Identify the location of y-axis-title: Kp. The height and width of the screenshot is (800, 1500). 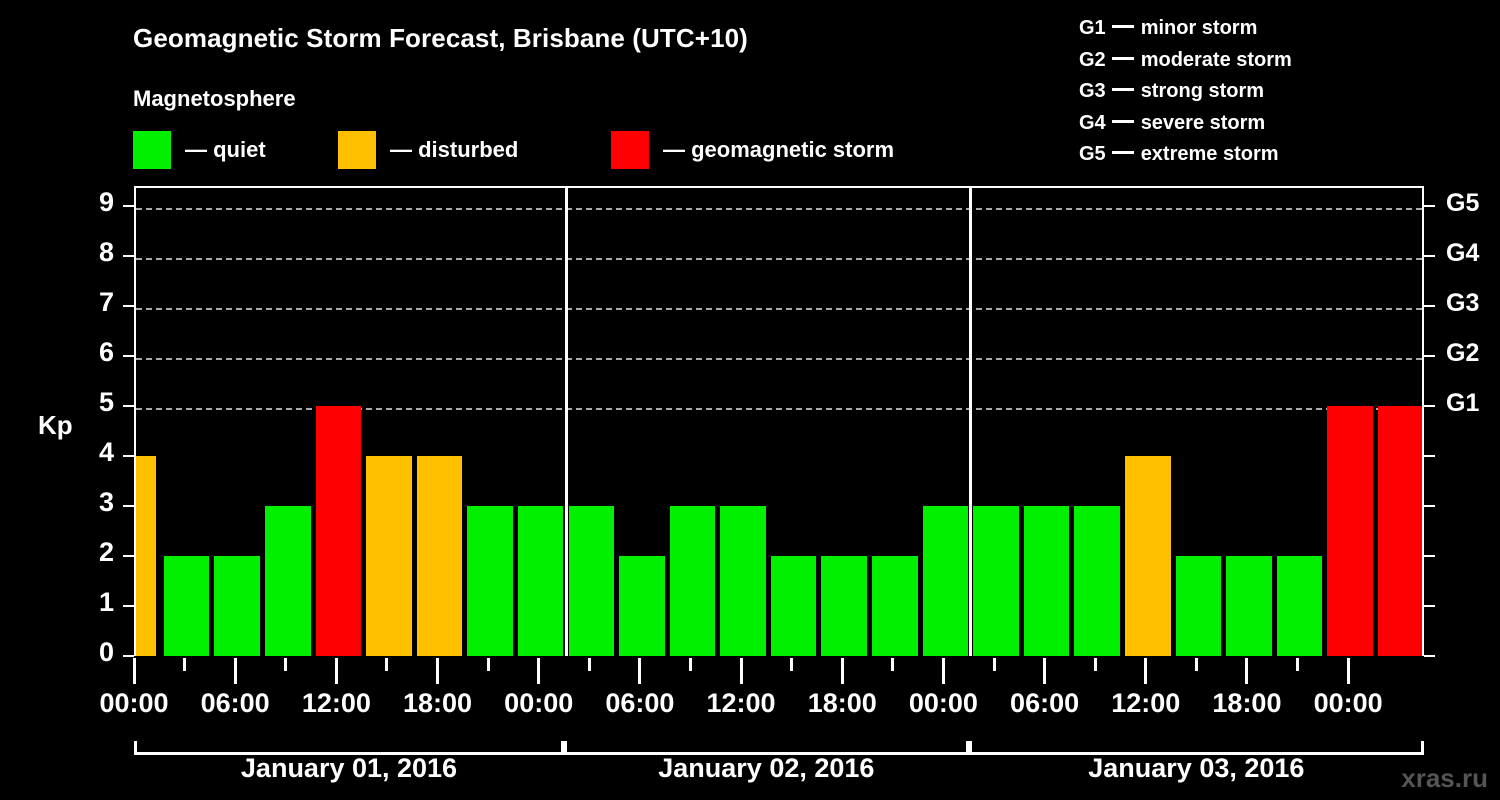
(55, 425).